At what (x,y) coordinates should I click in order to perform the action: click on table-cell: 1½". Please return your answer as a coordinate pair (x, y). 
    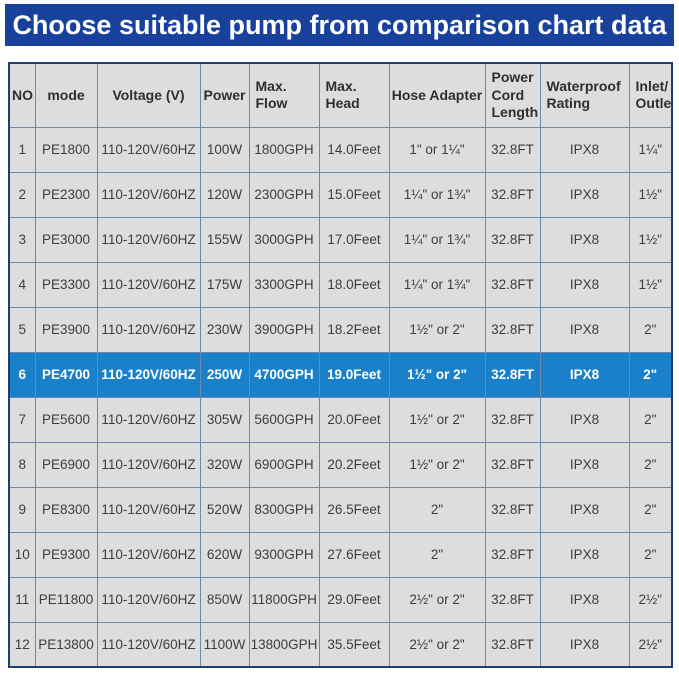
    Looking at the image, I should click on (650, 284).